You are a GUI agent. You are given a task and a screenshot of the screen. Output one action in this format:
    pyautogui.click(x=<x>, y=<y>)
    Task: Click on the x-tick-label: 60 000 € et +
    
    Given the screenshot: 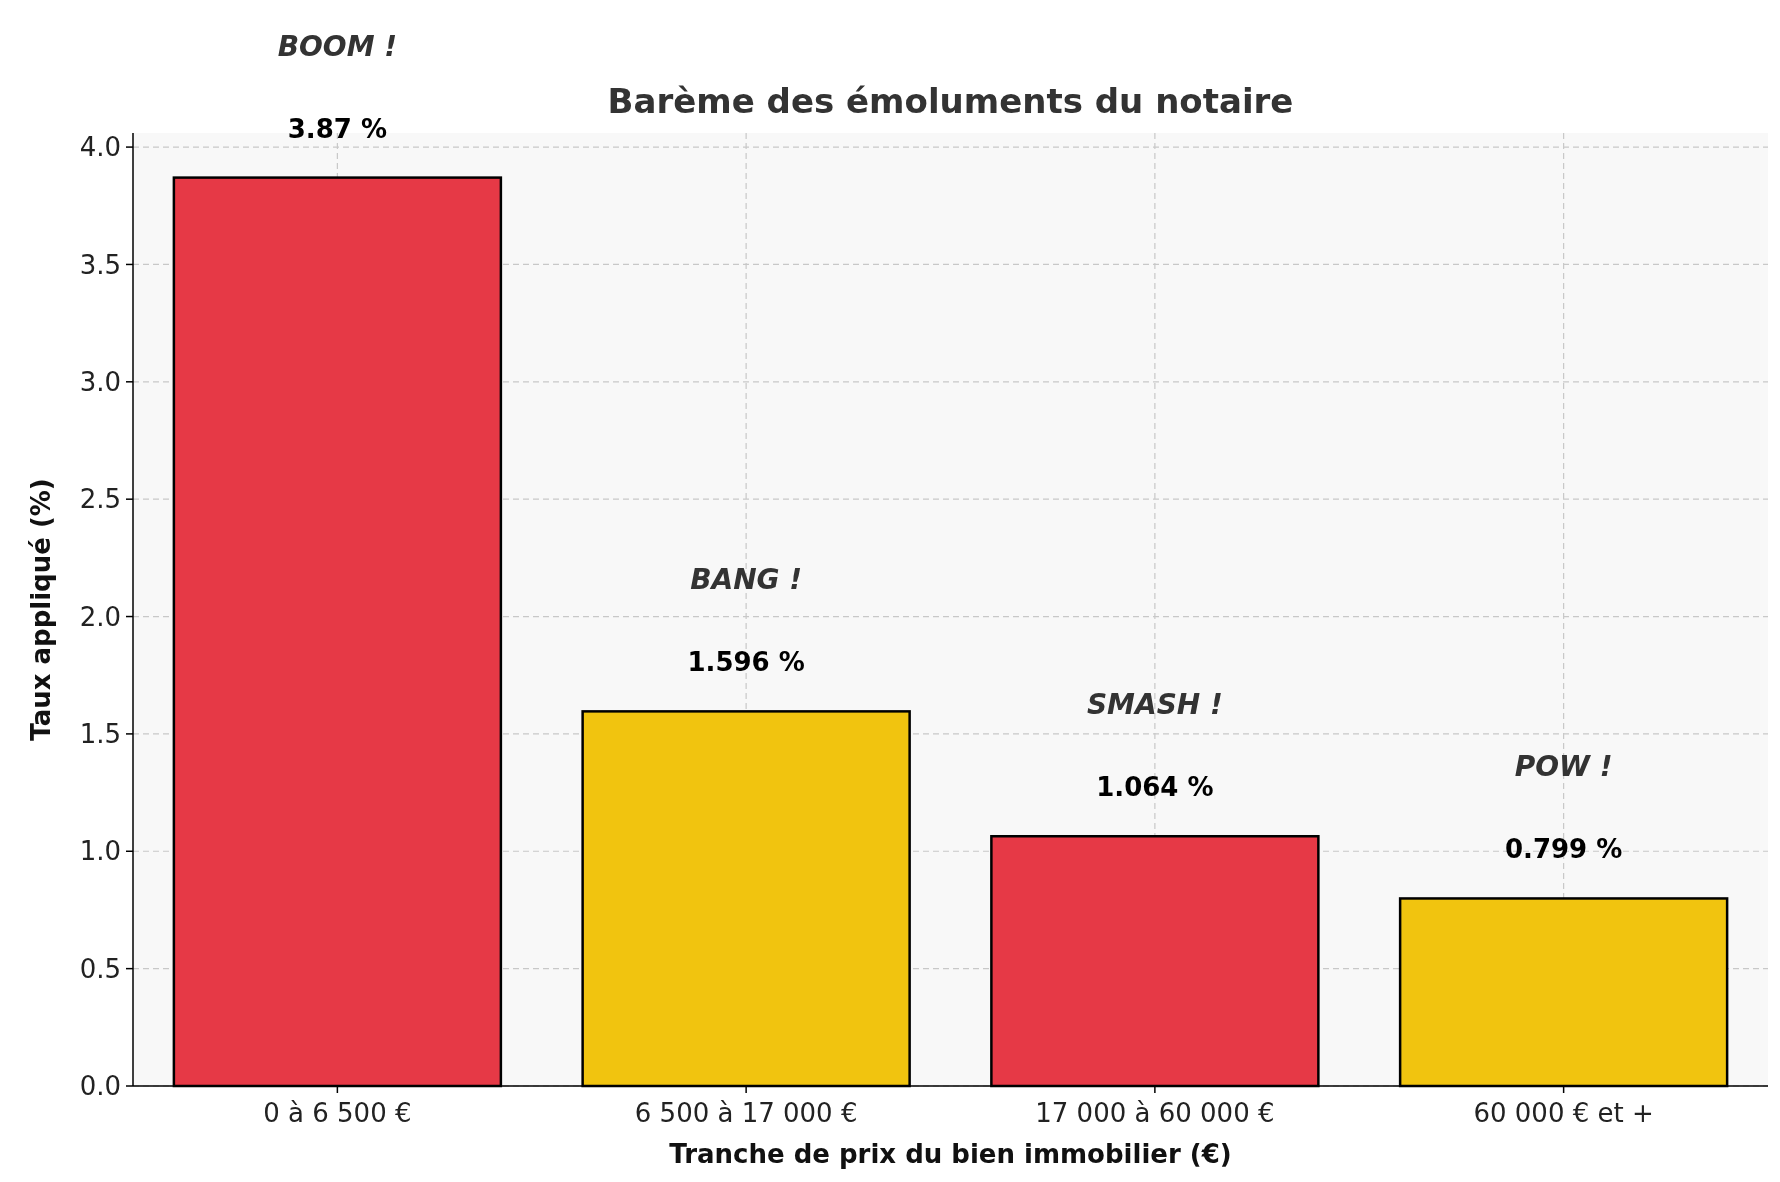 What is the action you would take?
    pyautogui.click(x=1563, y=1113)
    